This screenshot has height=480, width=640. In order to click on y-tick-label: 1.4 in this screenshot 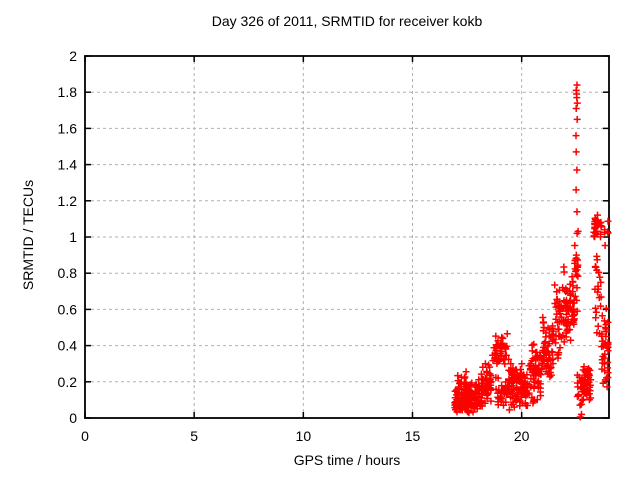, I will do `click(68, 165)`.